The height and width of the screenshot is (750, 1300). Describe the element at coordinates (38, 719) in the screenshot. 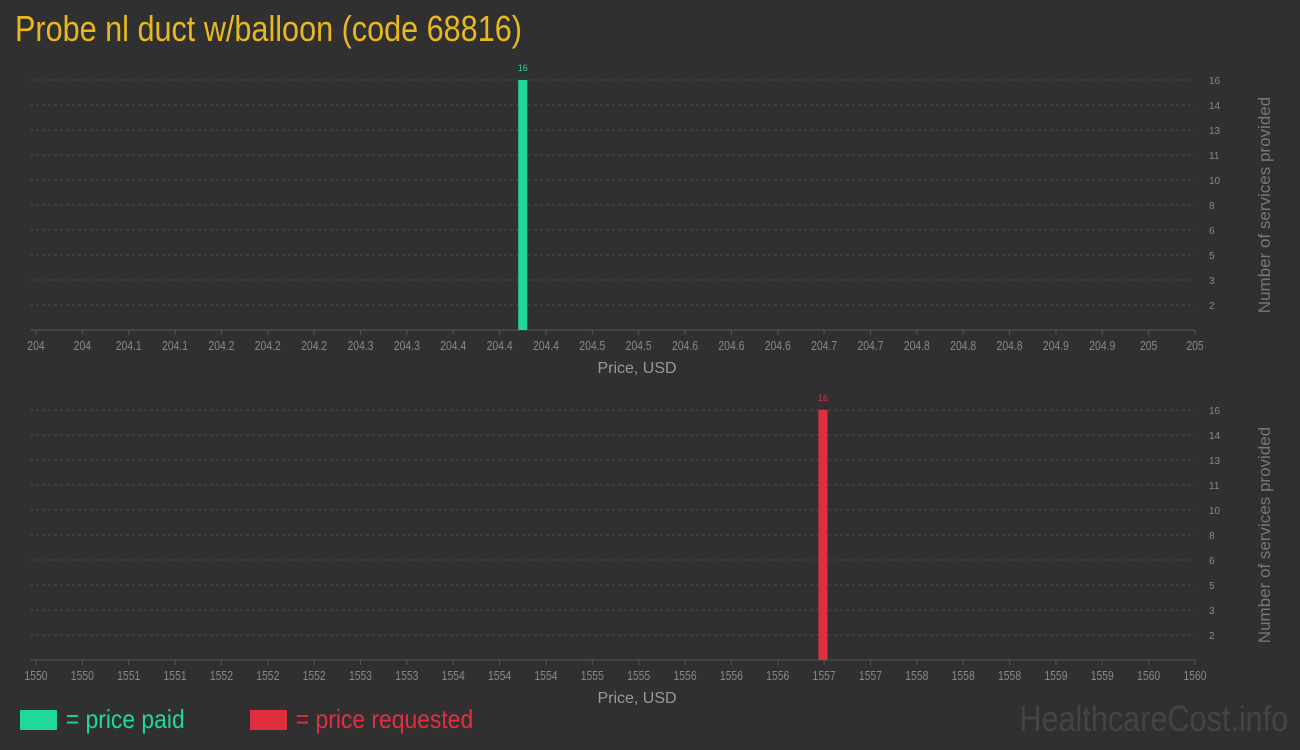

I see `legend-swatch-paid` at that location.